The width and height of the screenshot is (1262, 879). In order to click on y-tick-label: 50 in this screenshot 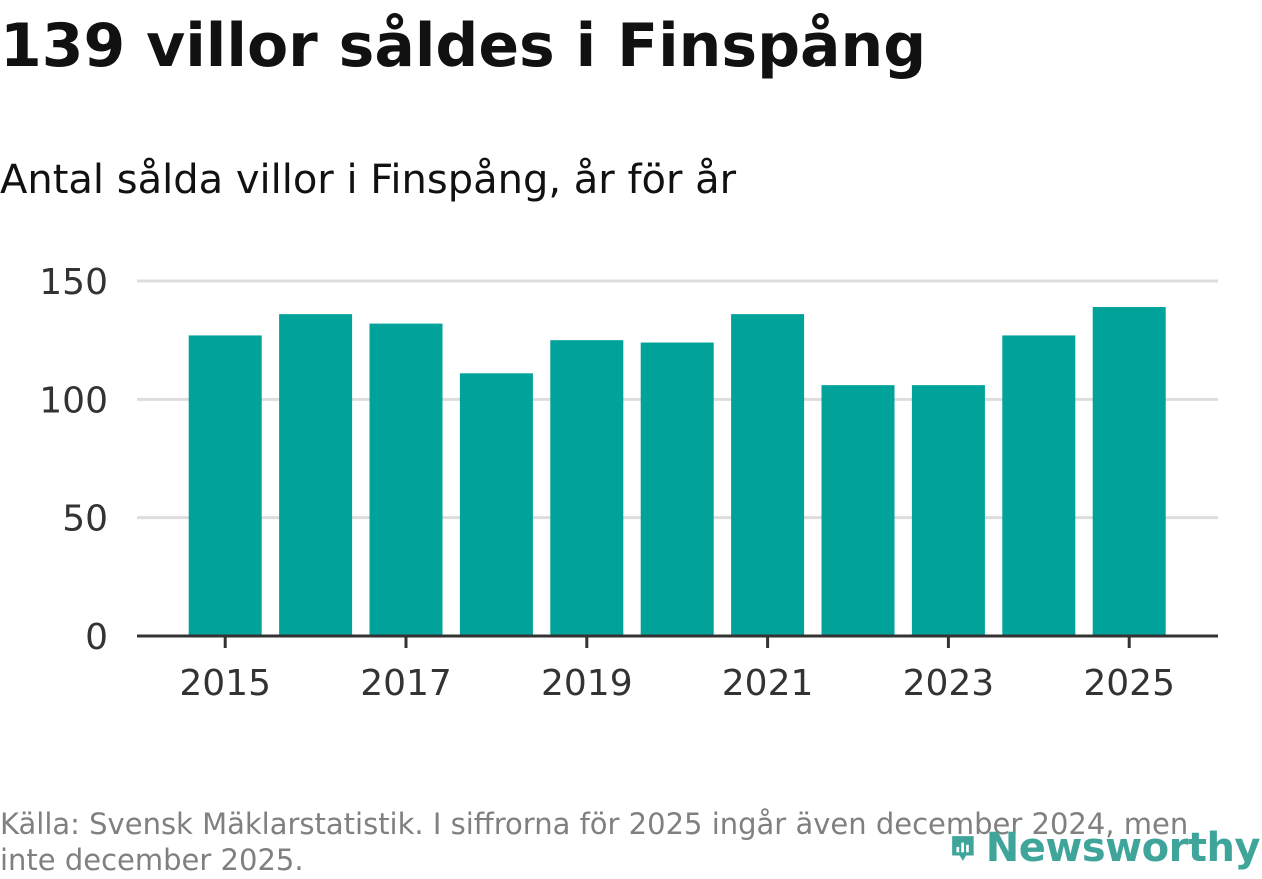, I will do `click(85, 519)`.